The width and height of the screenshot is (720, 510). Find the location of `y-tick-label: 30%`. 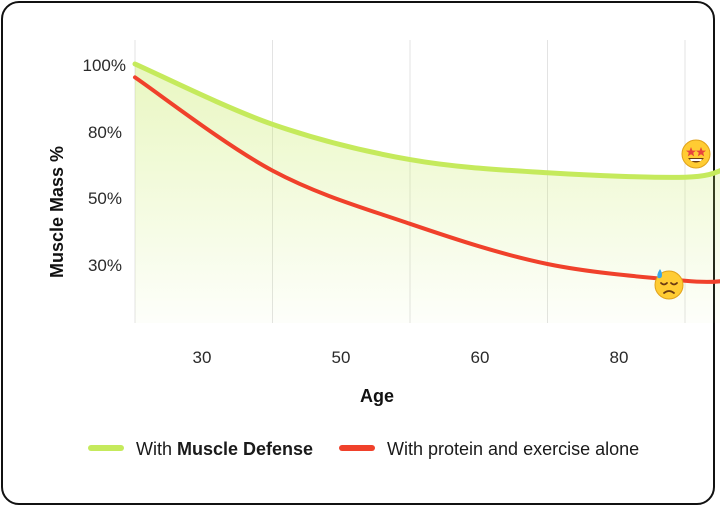

y-tick-label: 30% is located at coordinates (105, 265).